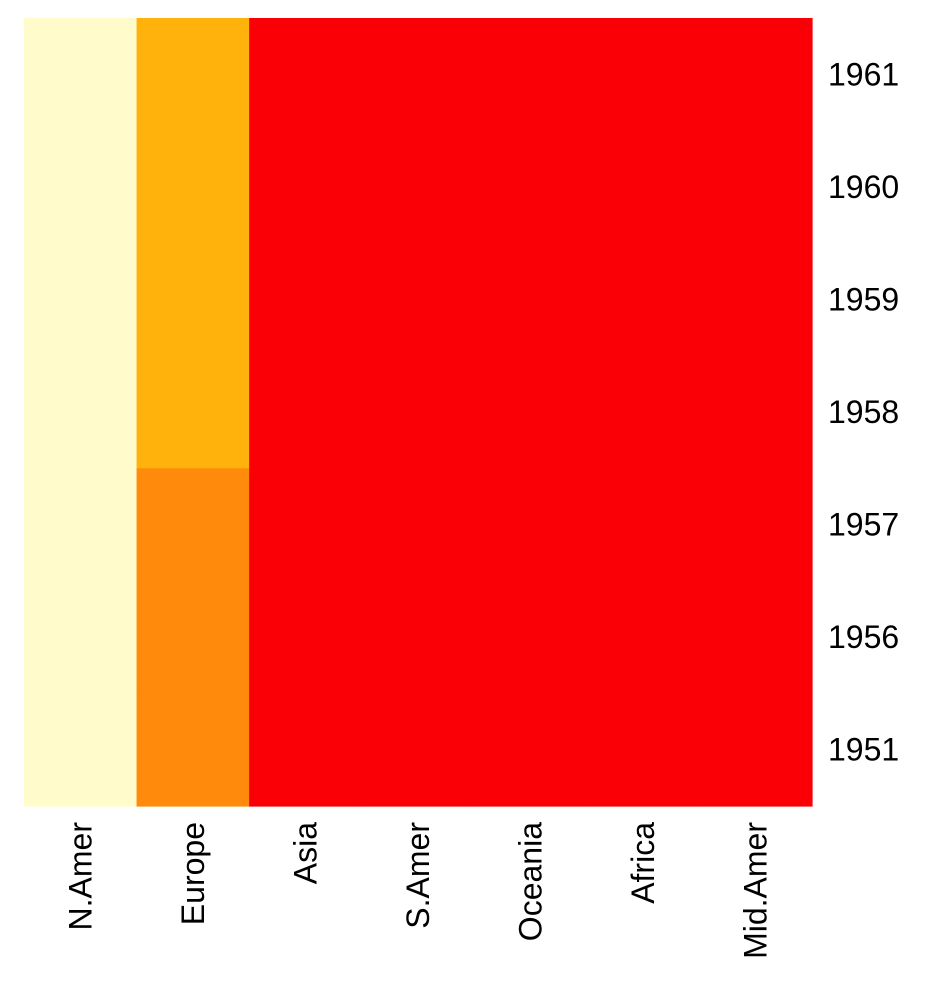 This screenshot has height=997, width=928. What do you see at coordinates (81, 75) in the screenshot?
I see `heatmap-cell-n-amer-1961` at bounding box center [81, 75].